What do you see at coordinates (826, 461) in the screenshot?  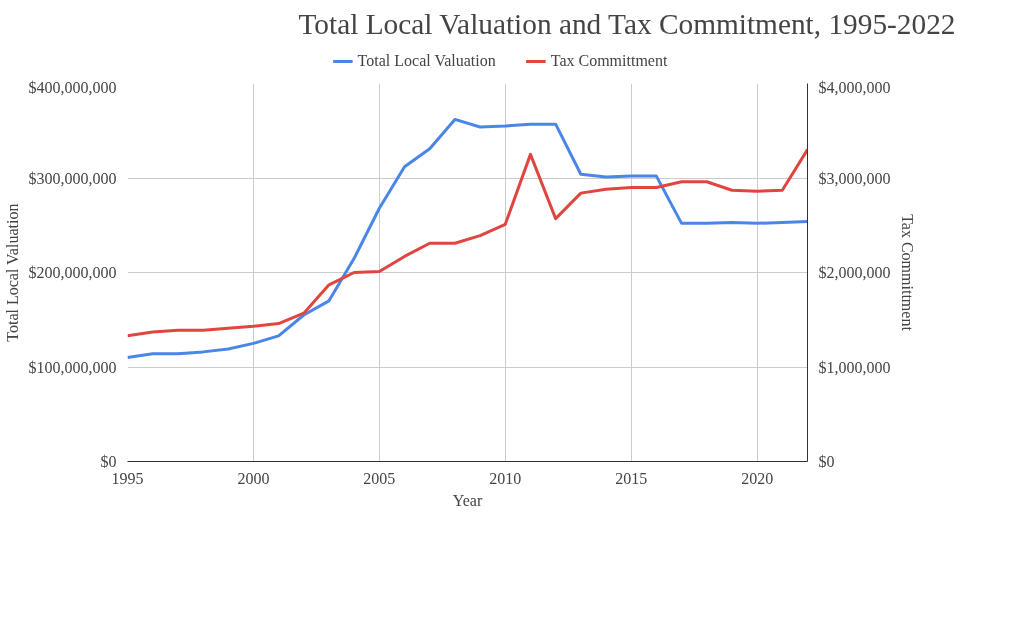 I see `y2-tick-label: $0` at bounding box center [826, 461].